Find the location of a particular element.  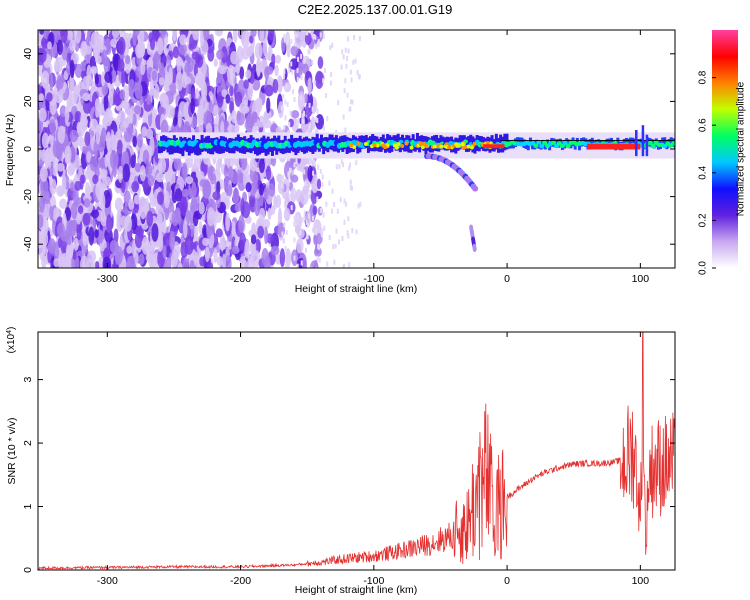

y-tick-label: 1 is located at coordinates (28, 506).